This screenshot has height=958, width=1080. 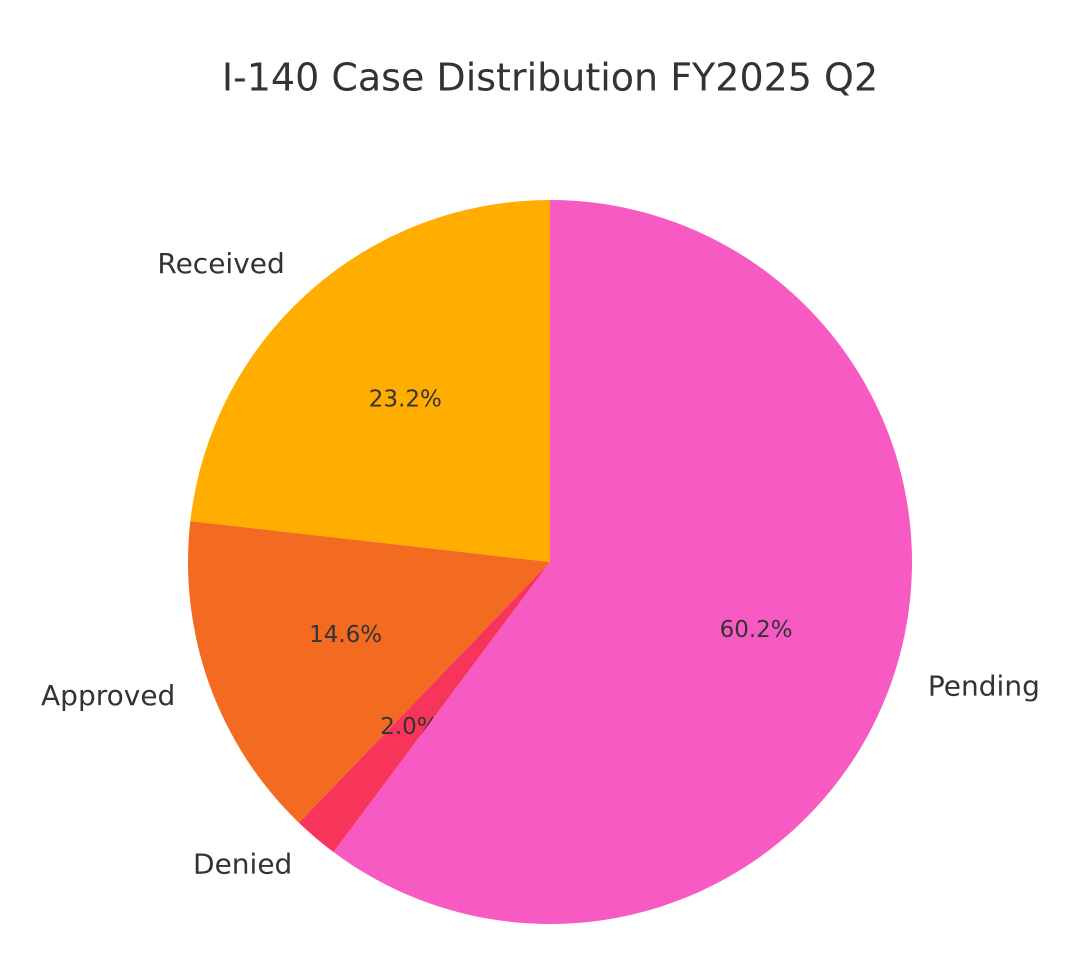 I want to click on slice-label: Approved, so click(x=108, y=695).